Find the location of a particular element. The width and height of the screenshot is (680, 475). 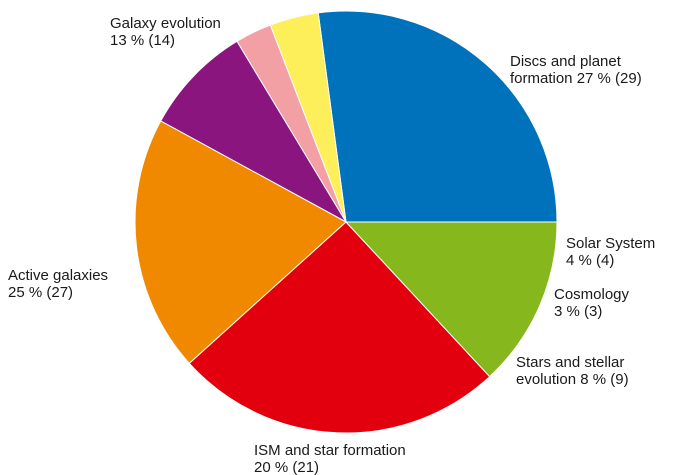

slice-label-discs-and-planet-formation: Discs and planet formation 27 % (29) is located at coordinates (576, 70).